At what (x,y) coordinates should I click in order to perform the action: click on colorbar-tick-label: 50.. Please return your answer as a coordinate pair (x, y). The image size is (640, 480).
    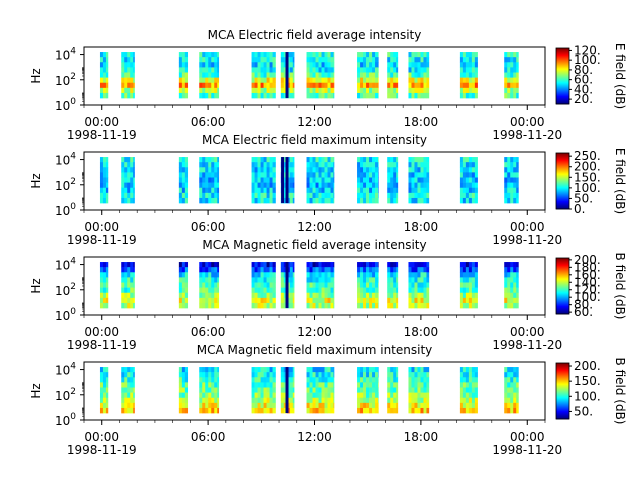
    Looking at the image, I should click on (583, 198).